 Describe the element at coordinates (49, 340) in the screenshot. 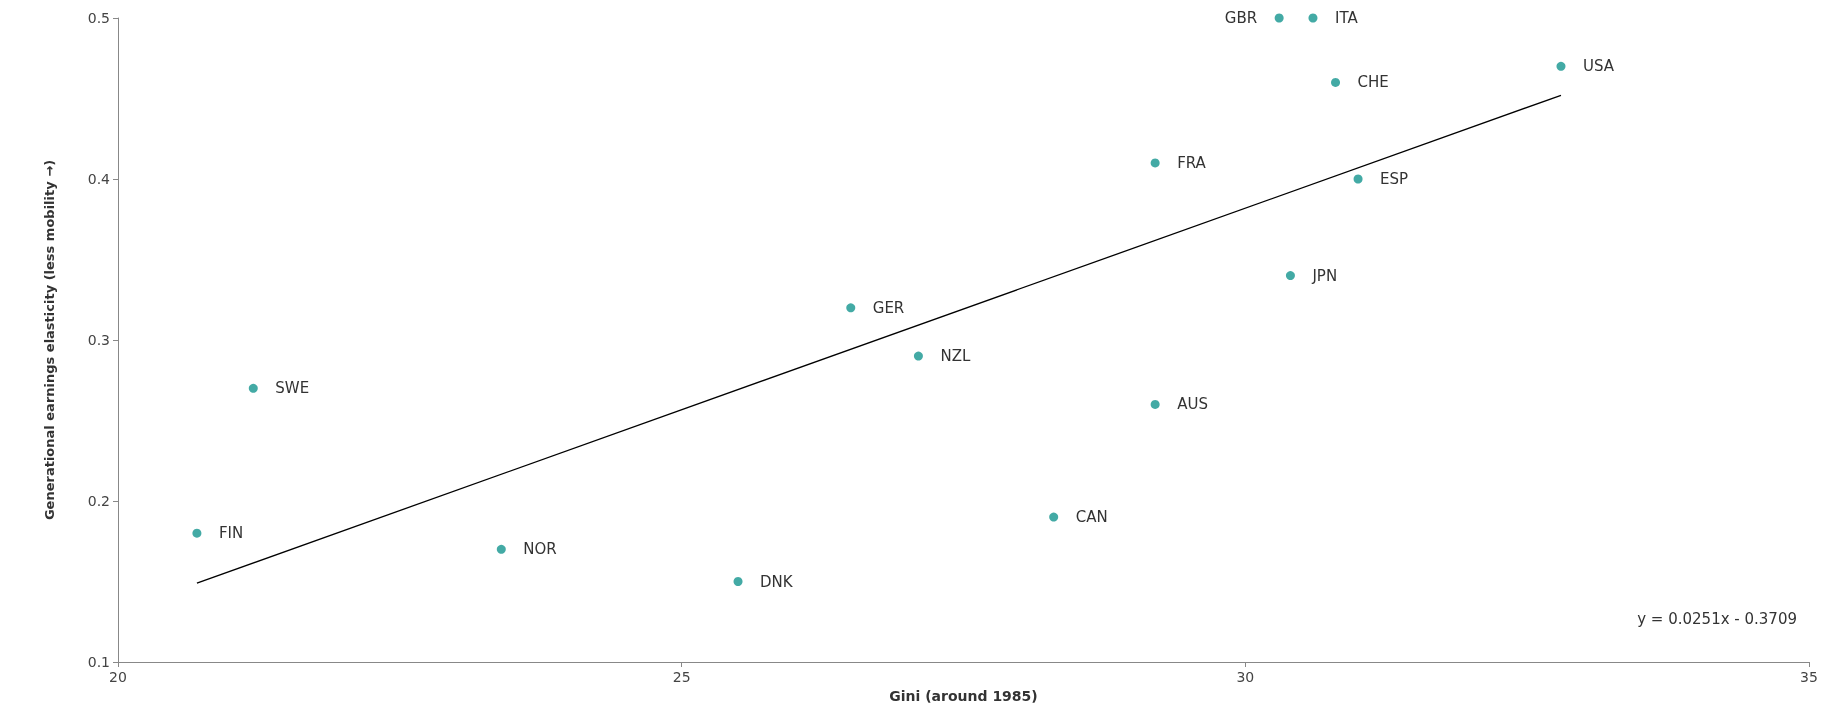

I see `y-axis-title: Generational earnings elasticity (less mobility →)` at that location.